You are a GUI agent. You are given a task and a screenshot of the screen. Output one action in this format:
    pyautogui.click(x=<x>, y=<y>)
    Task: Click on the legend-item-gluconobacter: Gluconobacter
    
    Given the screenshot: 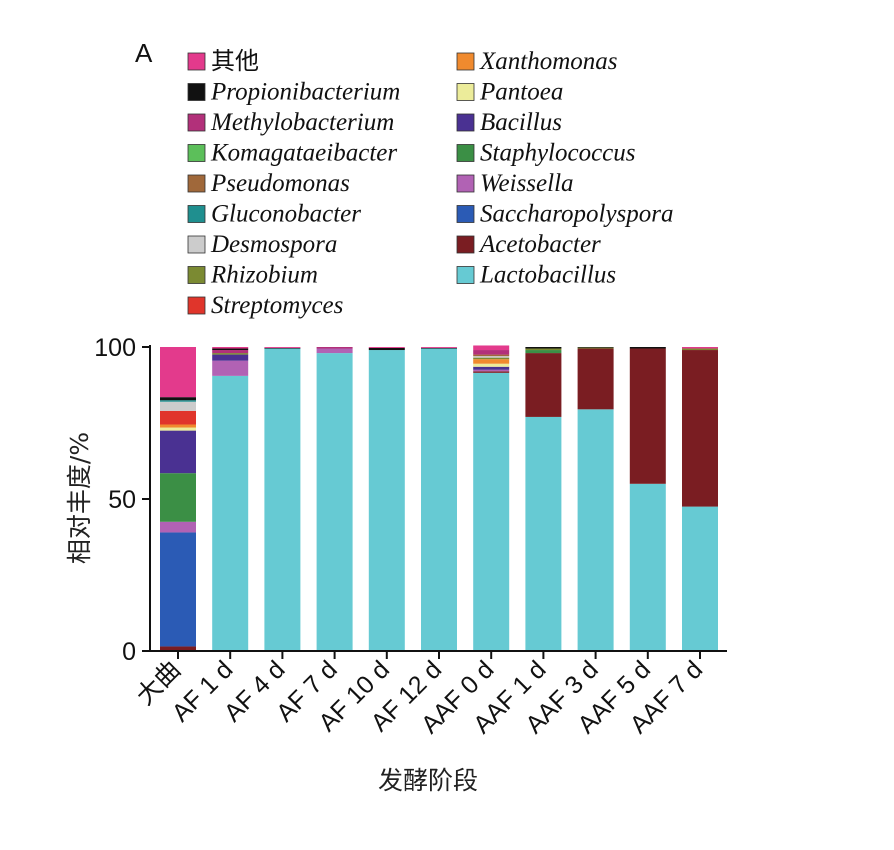 What is the action you would take?
    pyautogui.click(x=274, y=214)
    